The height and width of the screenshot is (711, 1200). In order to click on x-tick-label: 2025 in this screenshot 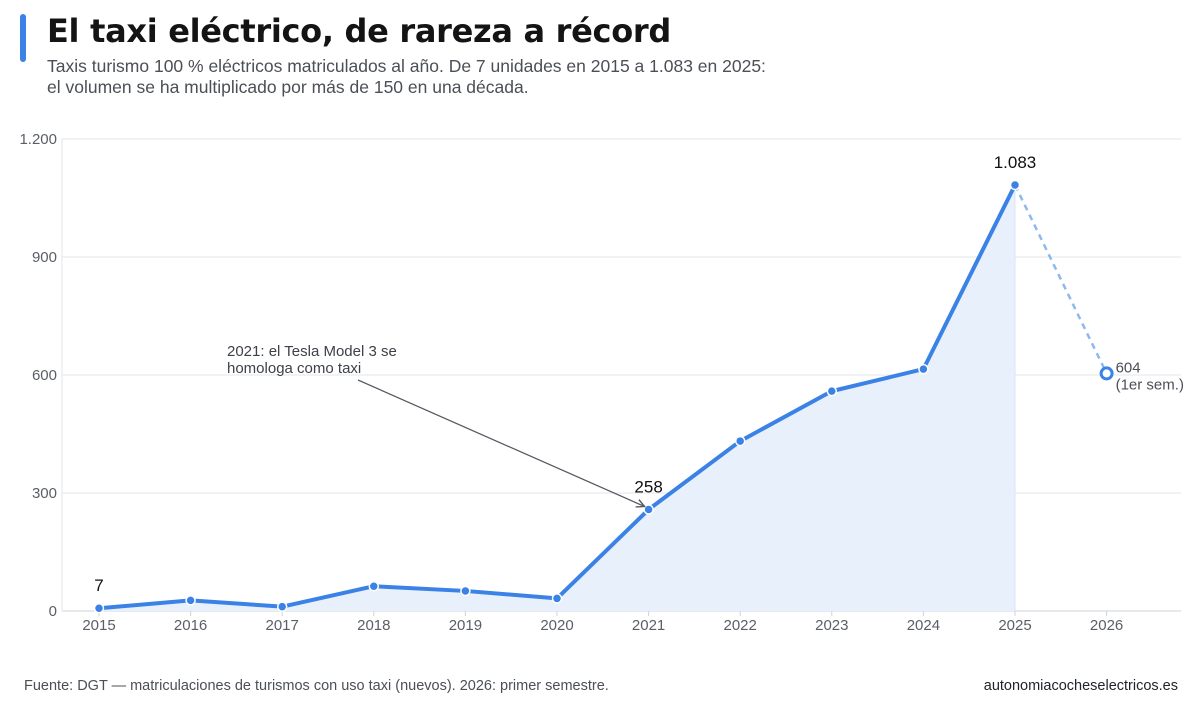, I will do `click(1014, 625)`.